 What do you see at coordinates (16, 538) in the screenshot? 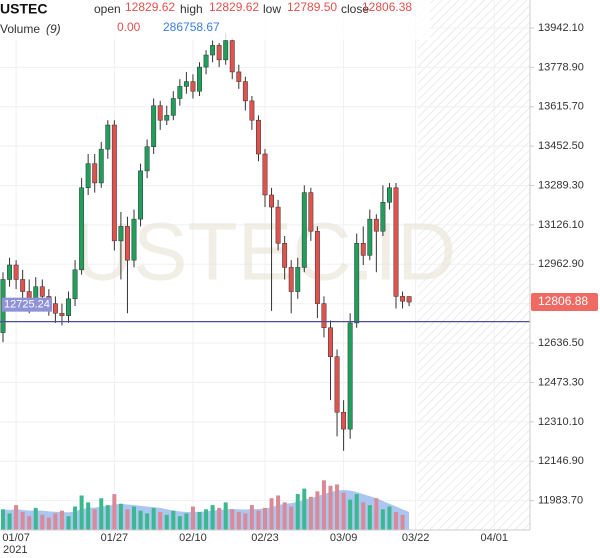
I see `x-tick-label: 01/07` at bounding box center [16, 538].